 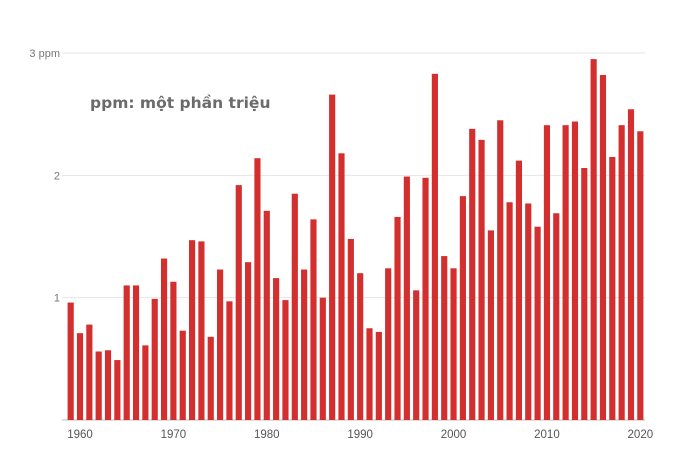 What do you see at coordinates (453, 344) in the screenshot?
I see `bar-2000` at bounding box center [453, 344].